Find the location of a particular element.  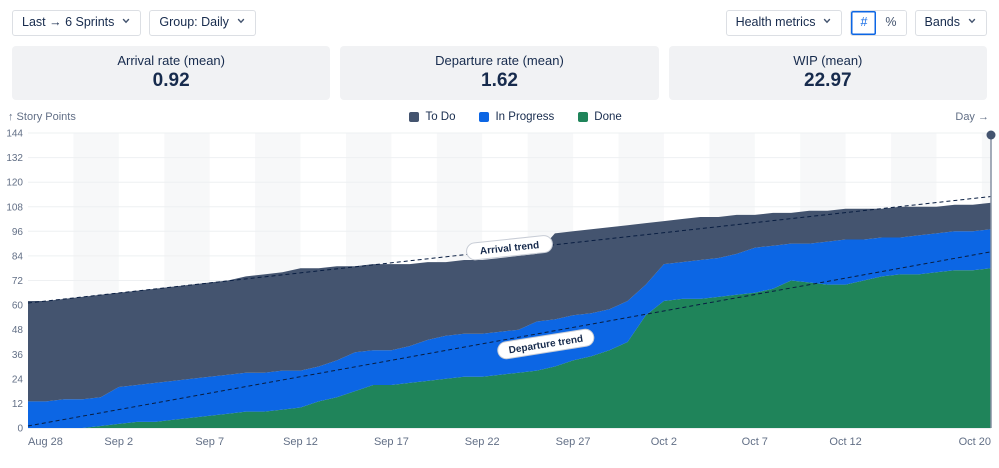

svg-text: Sep 7 is located at coordinates (209, 442).